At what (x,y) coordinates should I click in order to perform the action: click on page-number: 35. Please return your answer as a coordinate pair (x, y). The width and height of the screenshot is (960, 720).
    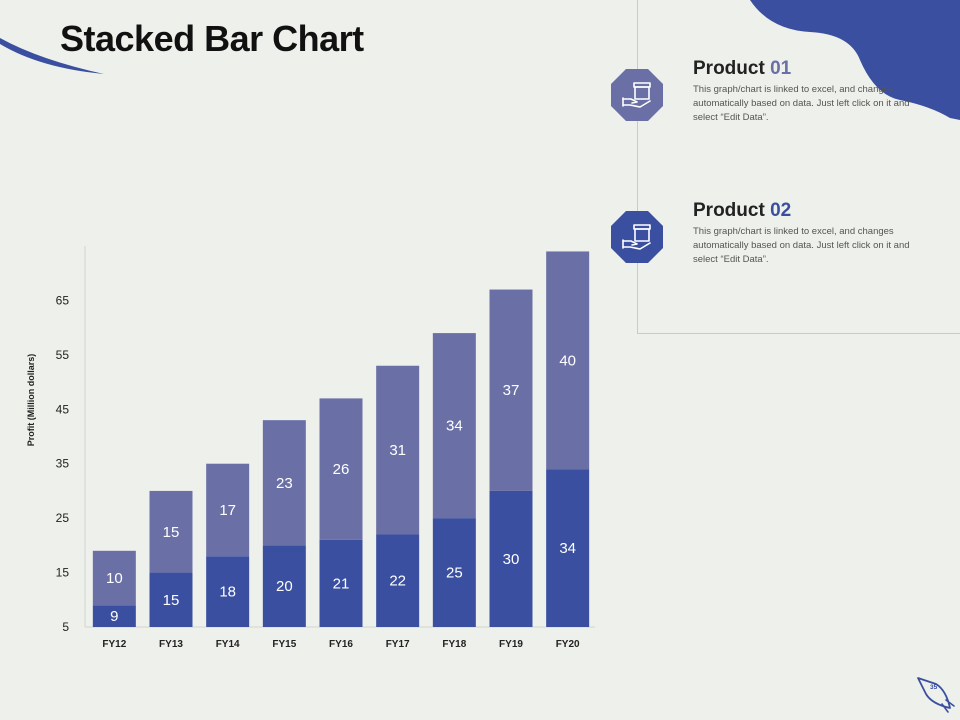
    Looking at the image, I should click on (934, 687).